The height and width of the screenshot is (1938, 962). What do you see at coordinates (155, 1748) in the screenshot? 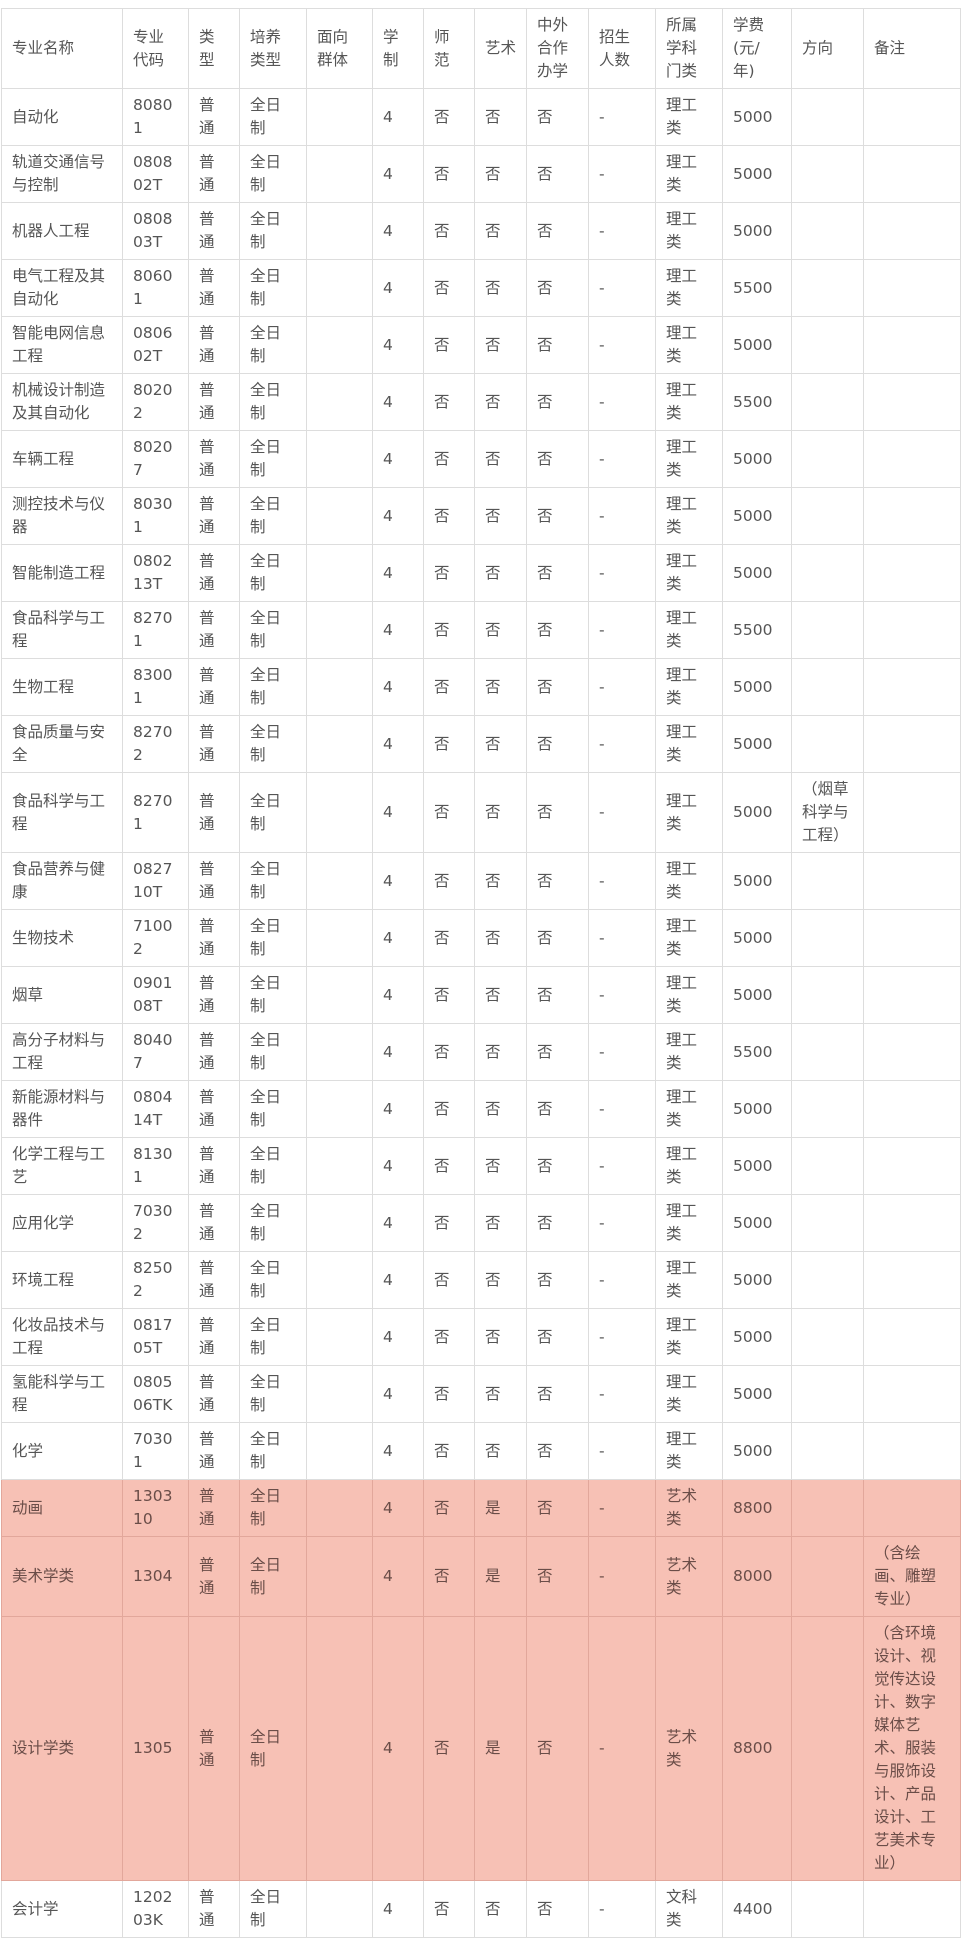
I see `cell-major-code: 1305` at bounding box center [155, 1748].